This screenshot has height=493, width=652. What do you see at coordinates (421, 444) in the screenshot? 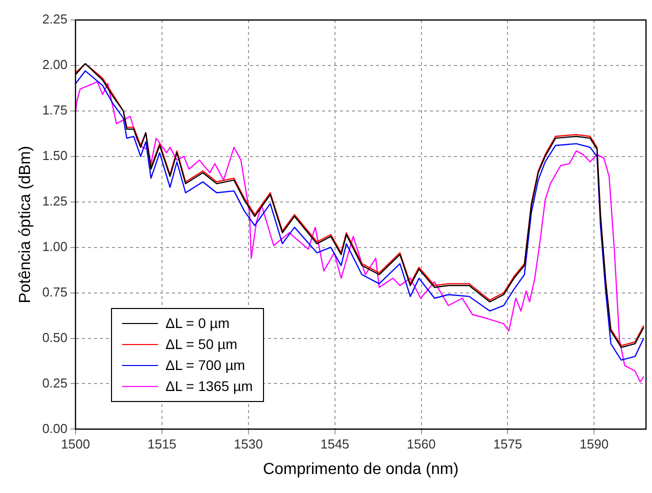
I see `x-tick-label: 1560` at bounding box center [421, 444].